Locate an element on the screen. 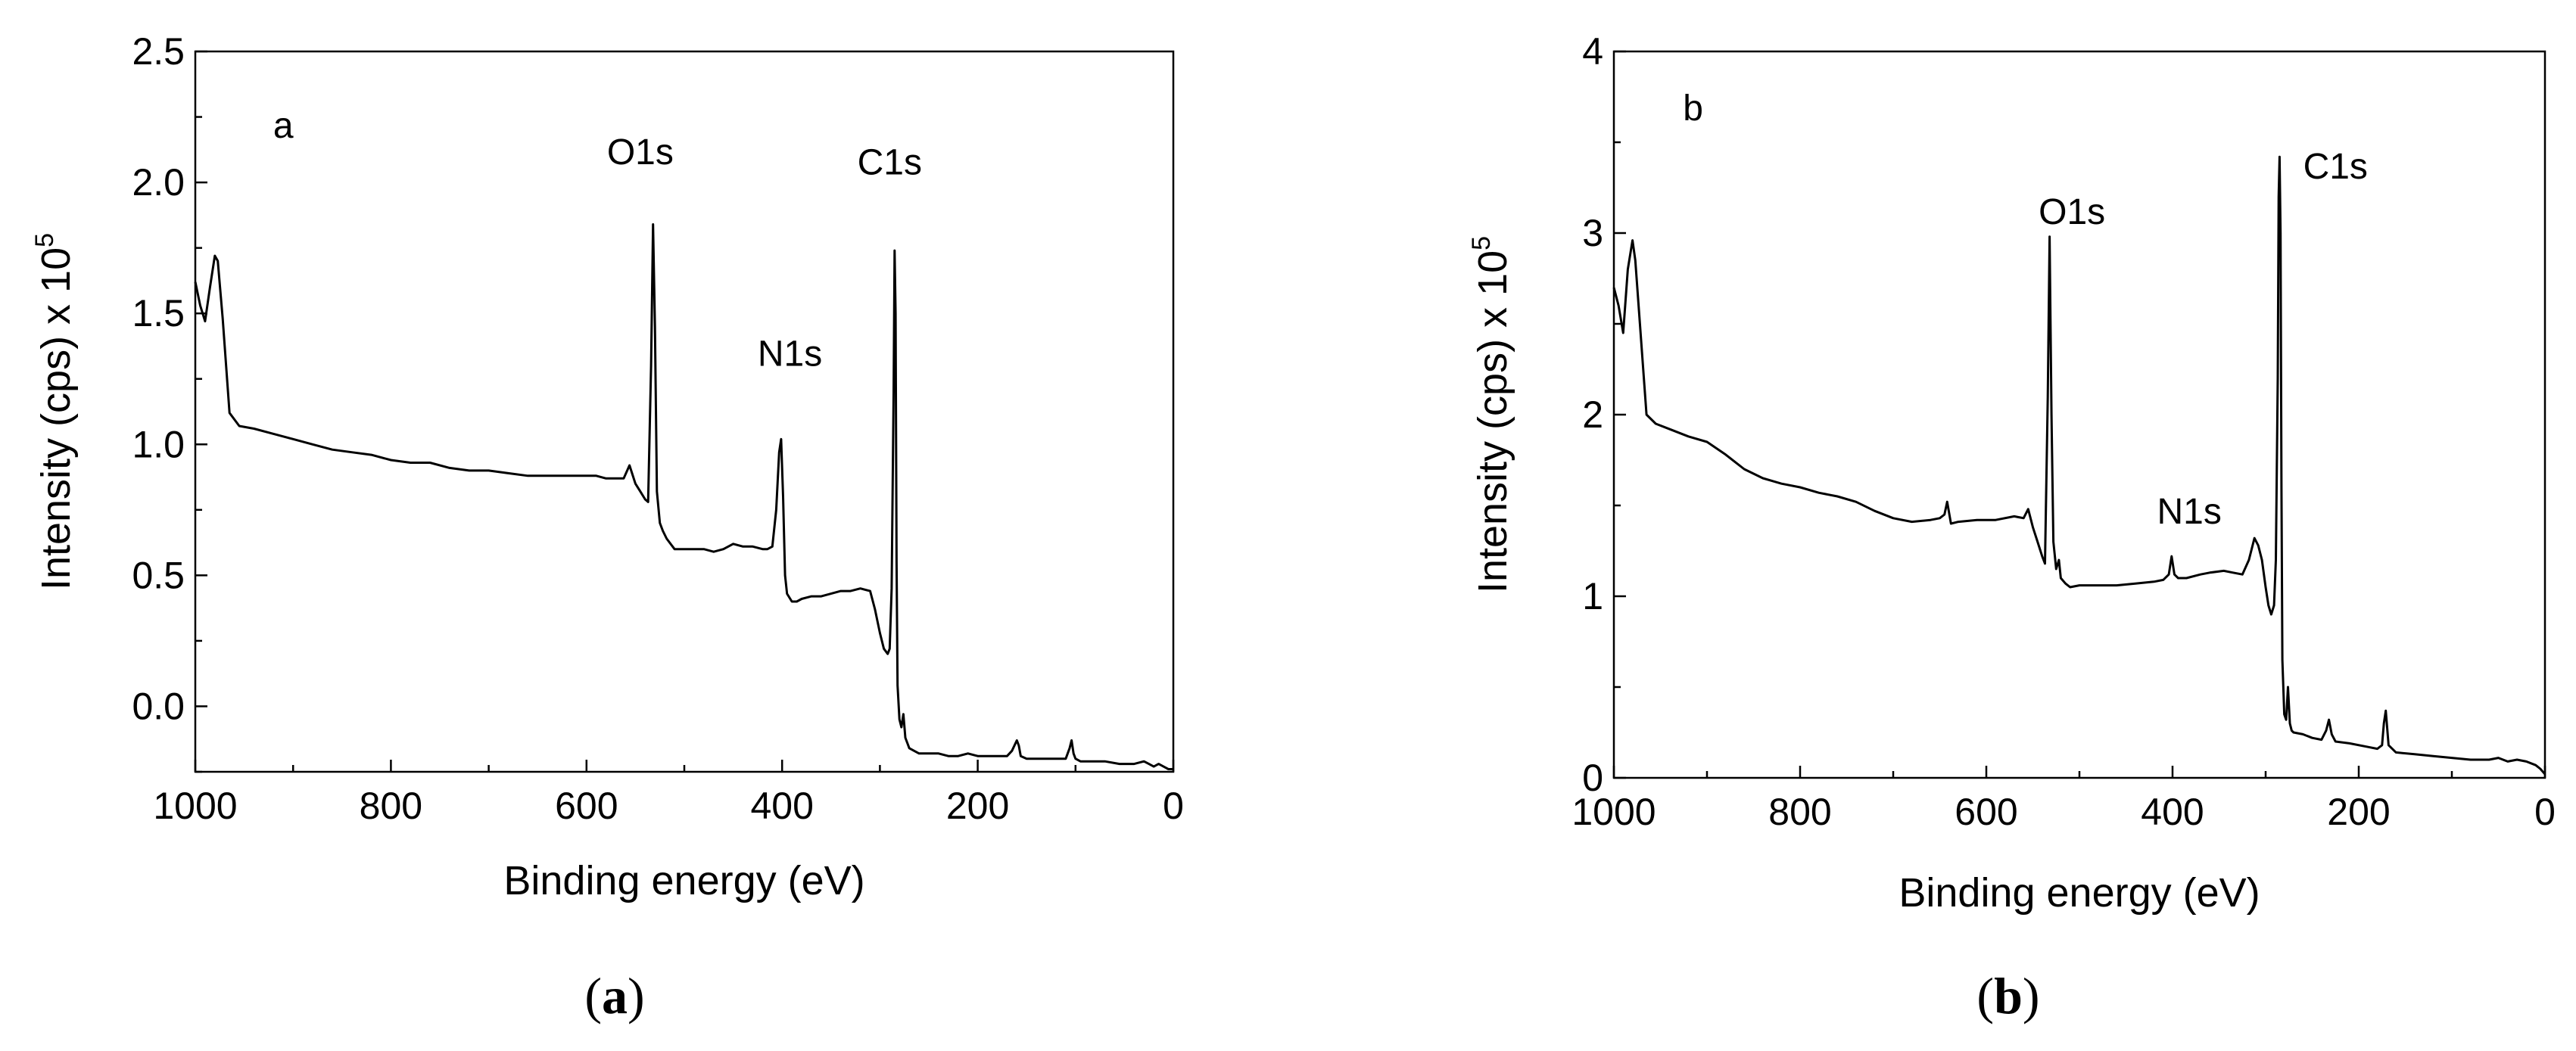 The image size is (2576, 1051). y-tick-label-a-5: 2.5 is located at coordinates (158, 51).